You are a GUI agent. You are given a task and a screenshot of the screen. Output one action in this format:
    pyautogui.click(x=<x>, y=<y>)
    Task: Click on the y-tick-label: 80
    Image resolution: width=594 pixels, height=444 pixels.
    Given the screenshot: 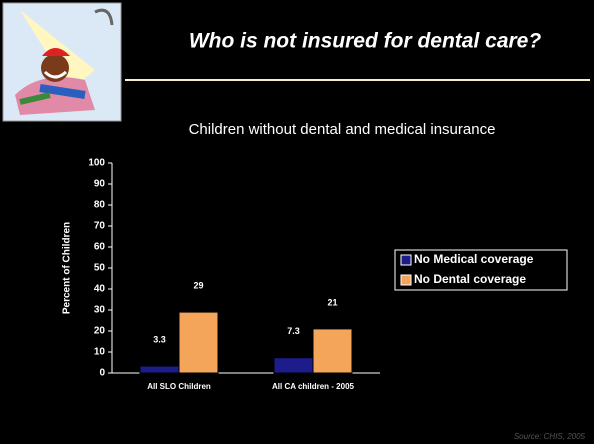 What is the action you would take?
    pyautogui.click(x=100, y=205)
    